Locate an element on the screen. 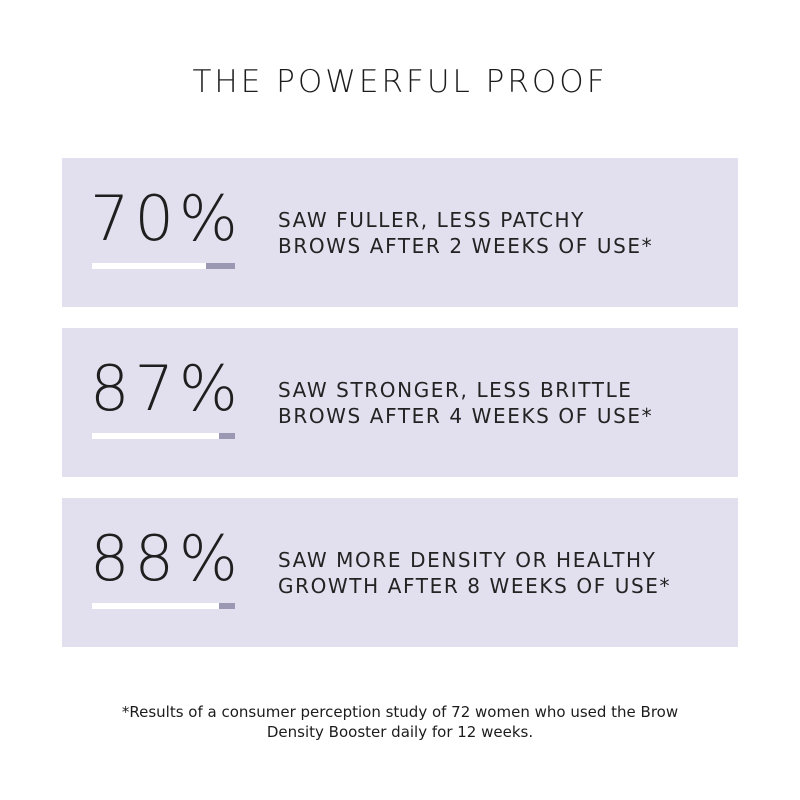 Image resolution: width=800 pixels, height=800 pixels. stat-percentage: 87% is located at coordinates (166, 388).